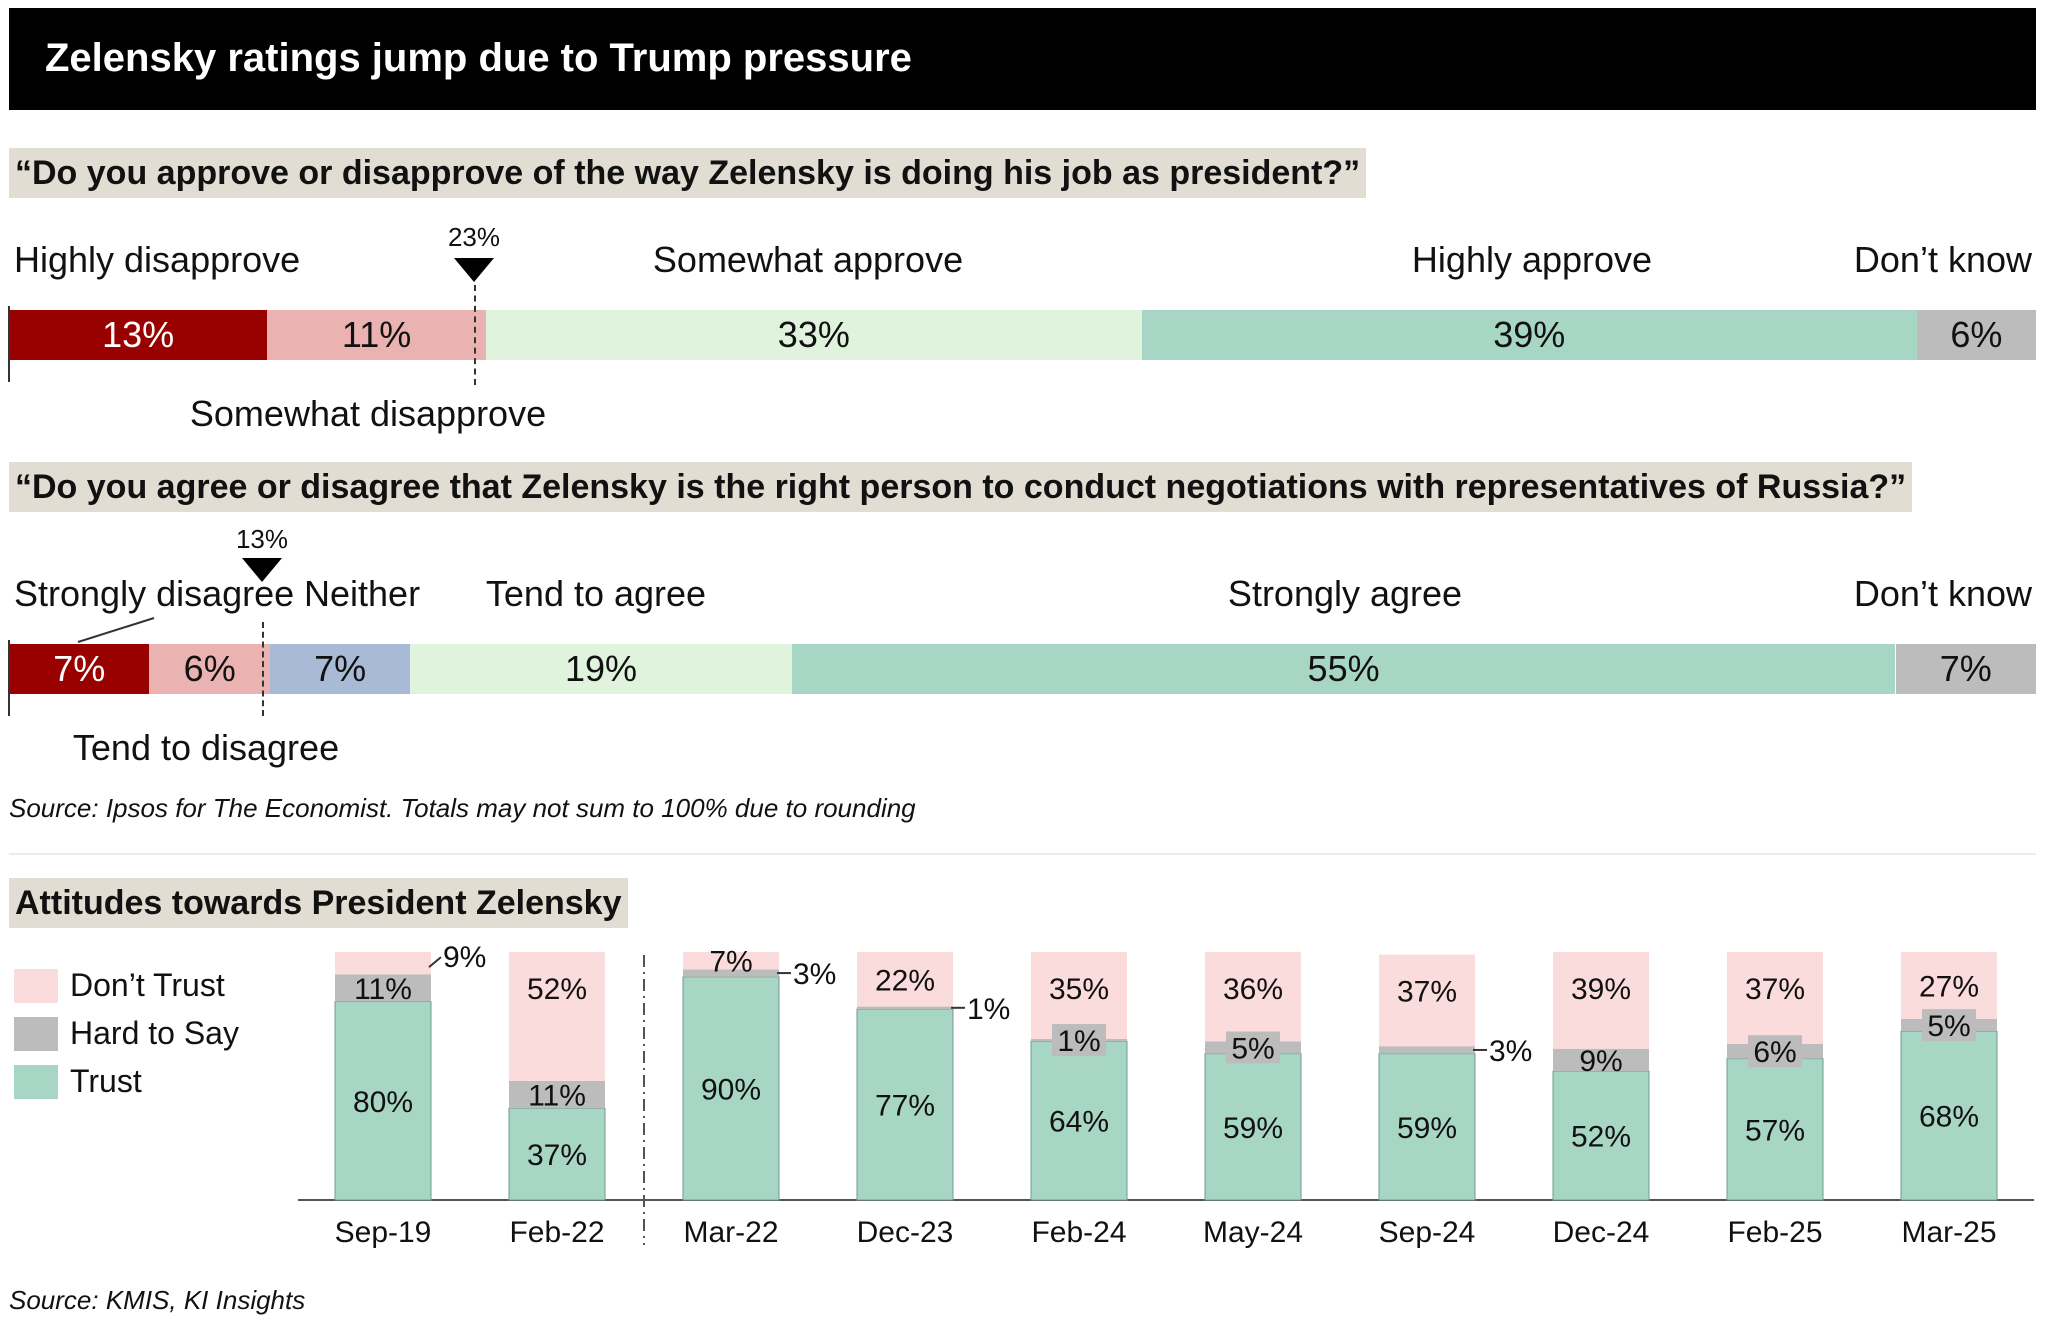 The image size is (2045, 1331). I want to click on label-somewhat-disapprove: Somewhat disapprove, so click(368, 413).